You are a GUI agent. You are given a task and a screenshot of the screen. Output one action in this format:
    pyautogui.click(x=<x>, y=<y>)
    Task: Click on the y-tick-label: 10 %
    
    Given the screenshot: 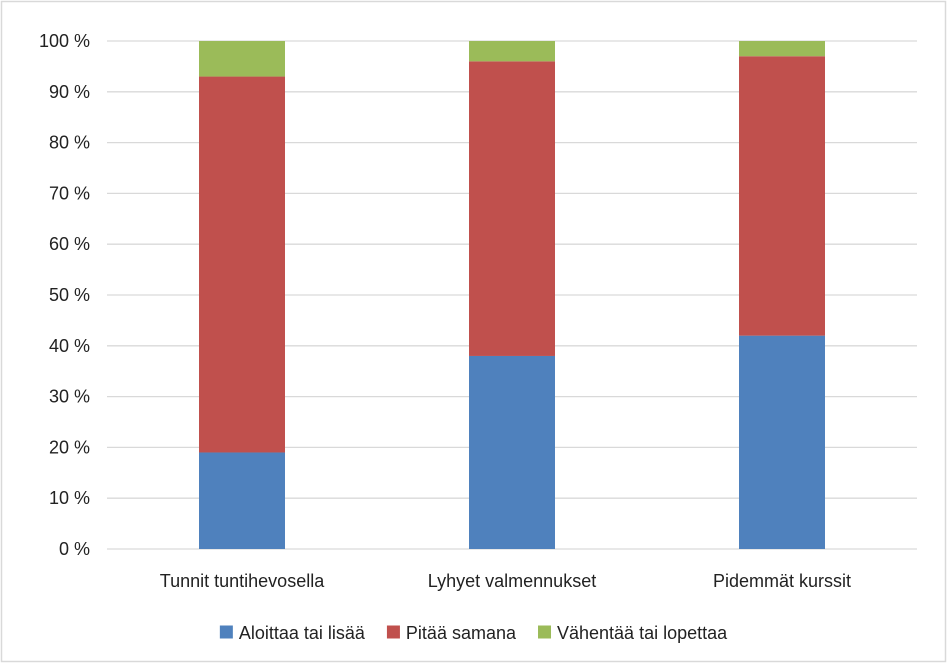 What is the action you would take?
    pyautogui.click(x=69, y=498)
    